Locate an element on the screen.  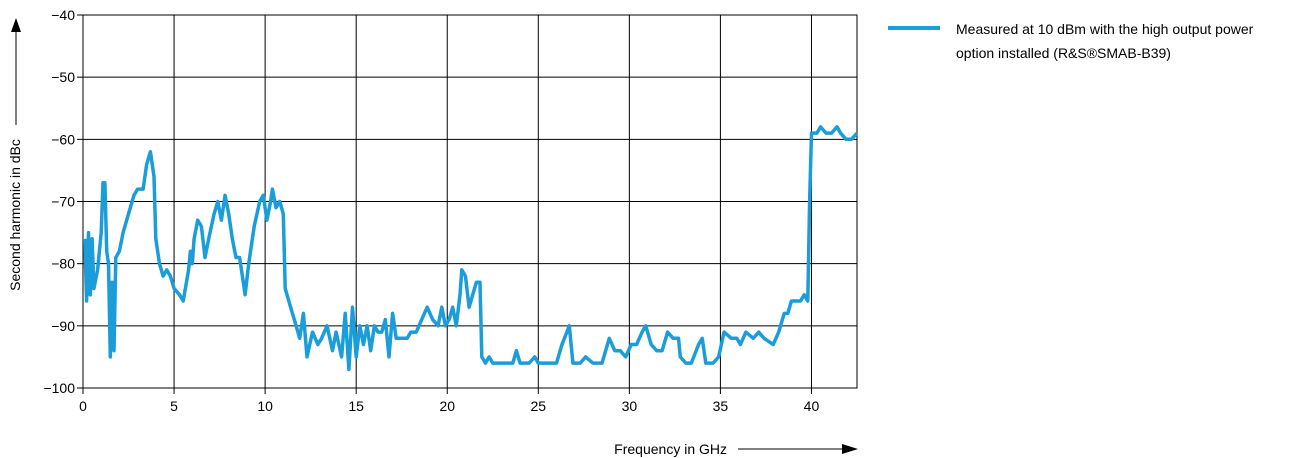
x-tick-label: 25 is located at coordinates (539, 406).